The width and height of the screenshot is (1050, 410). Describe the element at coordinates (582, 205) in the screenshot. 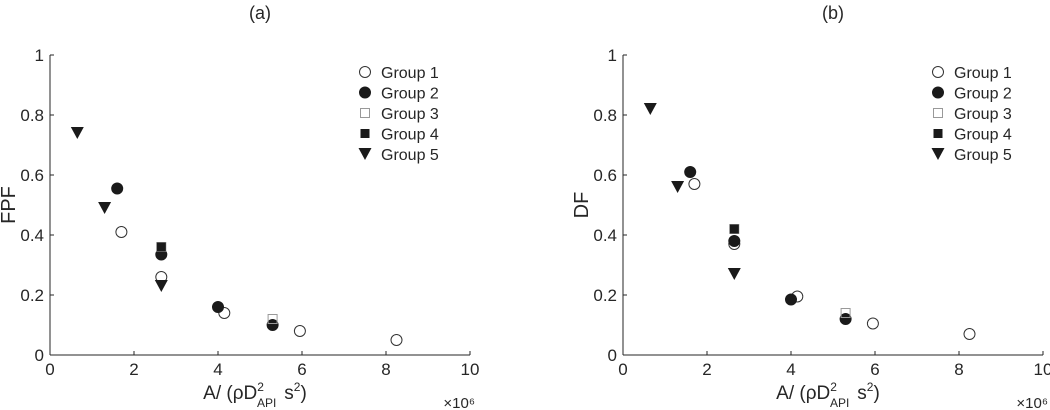

I see `y-axis-label: DF` at that location.